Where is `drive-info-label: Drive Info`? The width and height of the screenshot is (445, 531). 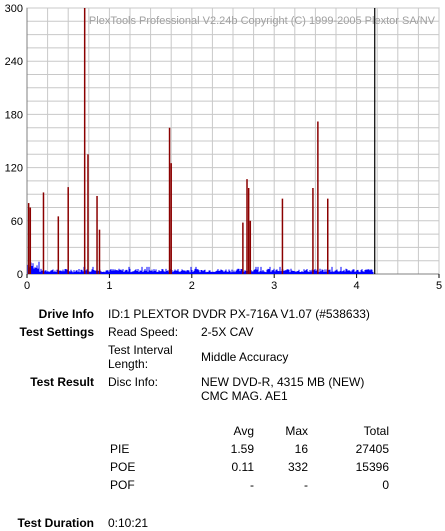 drive-info-label: Drive Info is located at coordinates (66, 314).